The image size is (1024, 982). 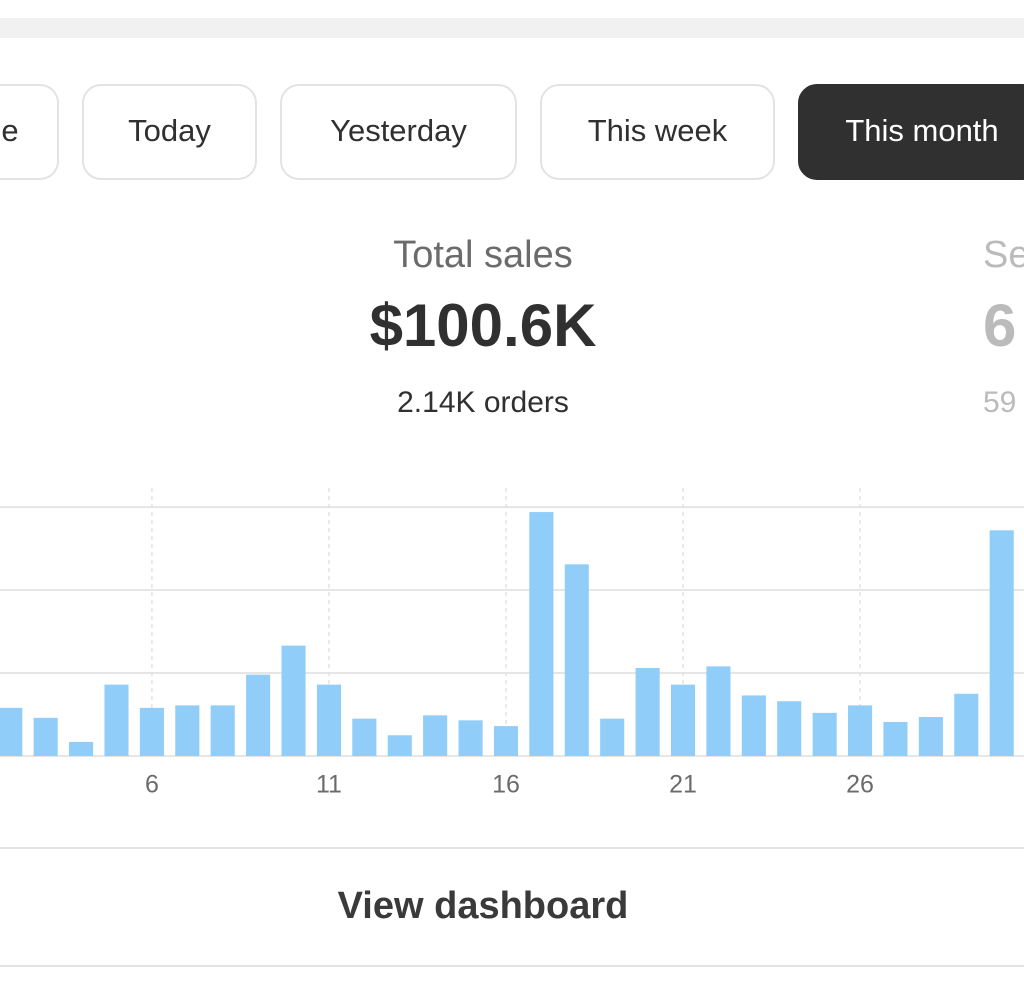 I want to click on tab-row: e Today Yesterday This week This month, so click(x=512, y=132).